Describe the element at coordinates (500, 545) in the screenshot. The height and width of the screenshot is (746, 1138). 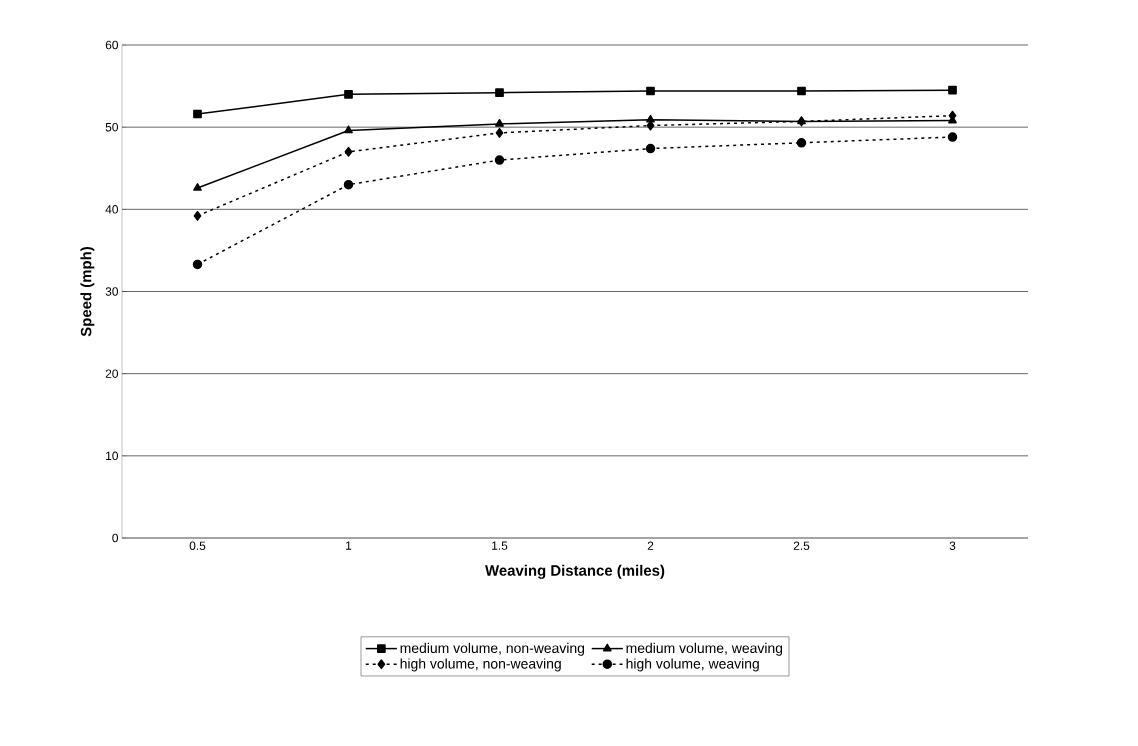
I see `x-tick-label: 1.5` at that location.